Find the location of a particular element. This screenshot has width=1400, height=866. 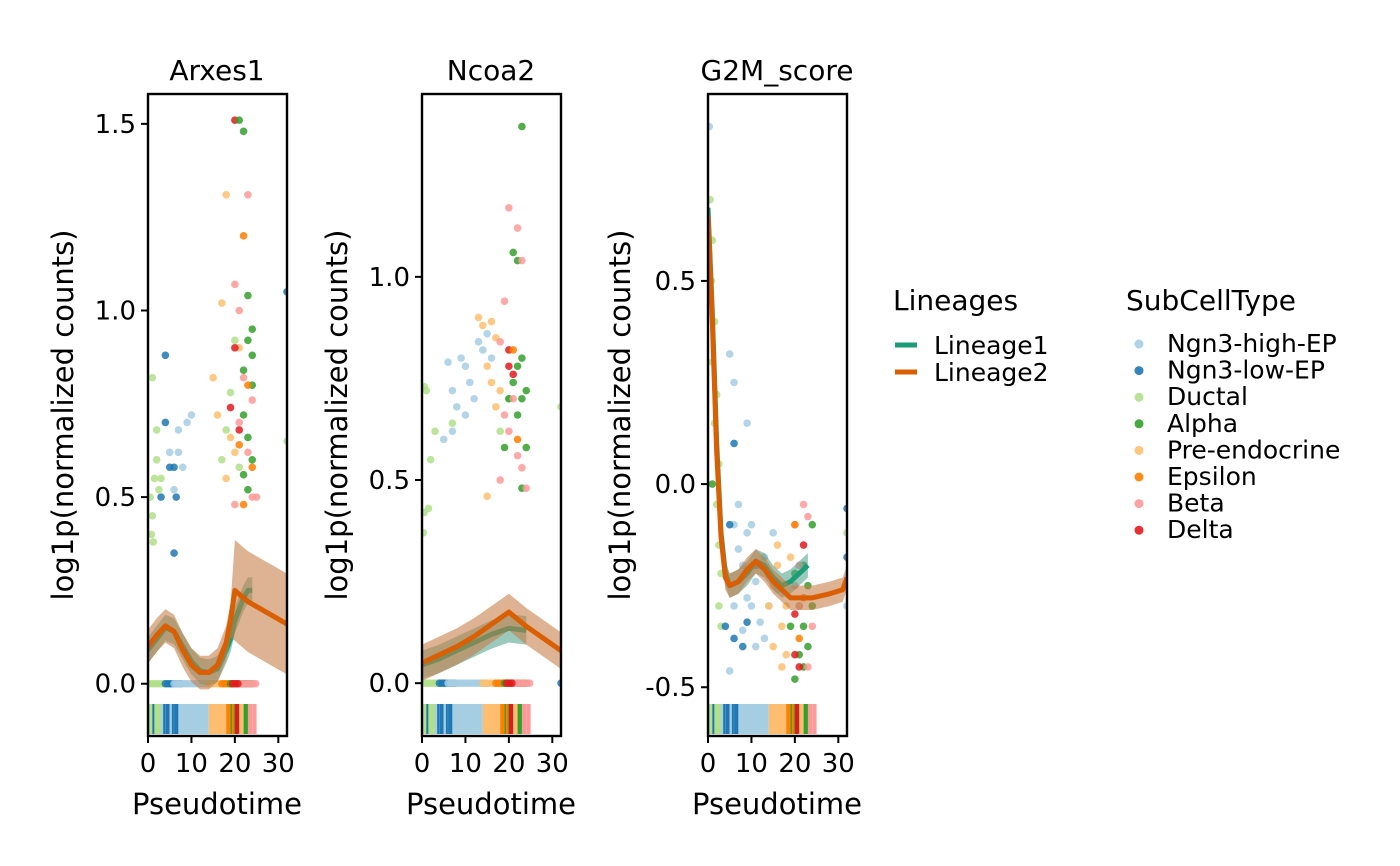

title-group: Arxes1 is located at coordinates (216, 70).